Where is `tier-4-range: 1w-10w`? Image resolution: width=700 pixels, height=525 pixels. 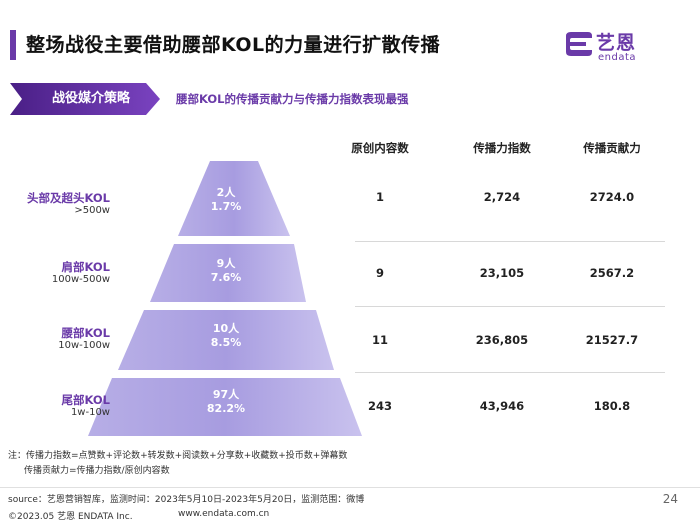
tier-4-range: 1w-10w is located at coordinates (90, 412).